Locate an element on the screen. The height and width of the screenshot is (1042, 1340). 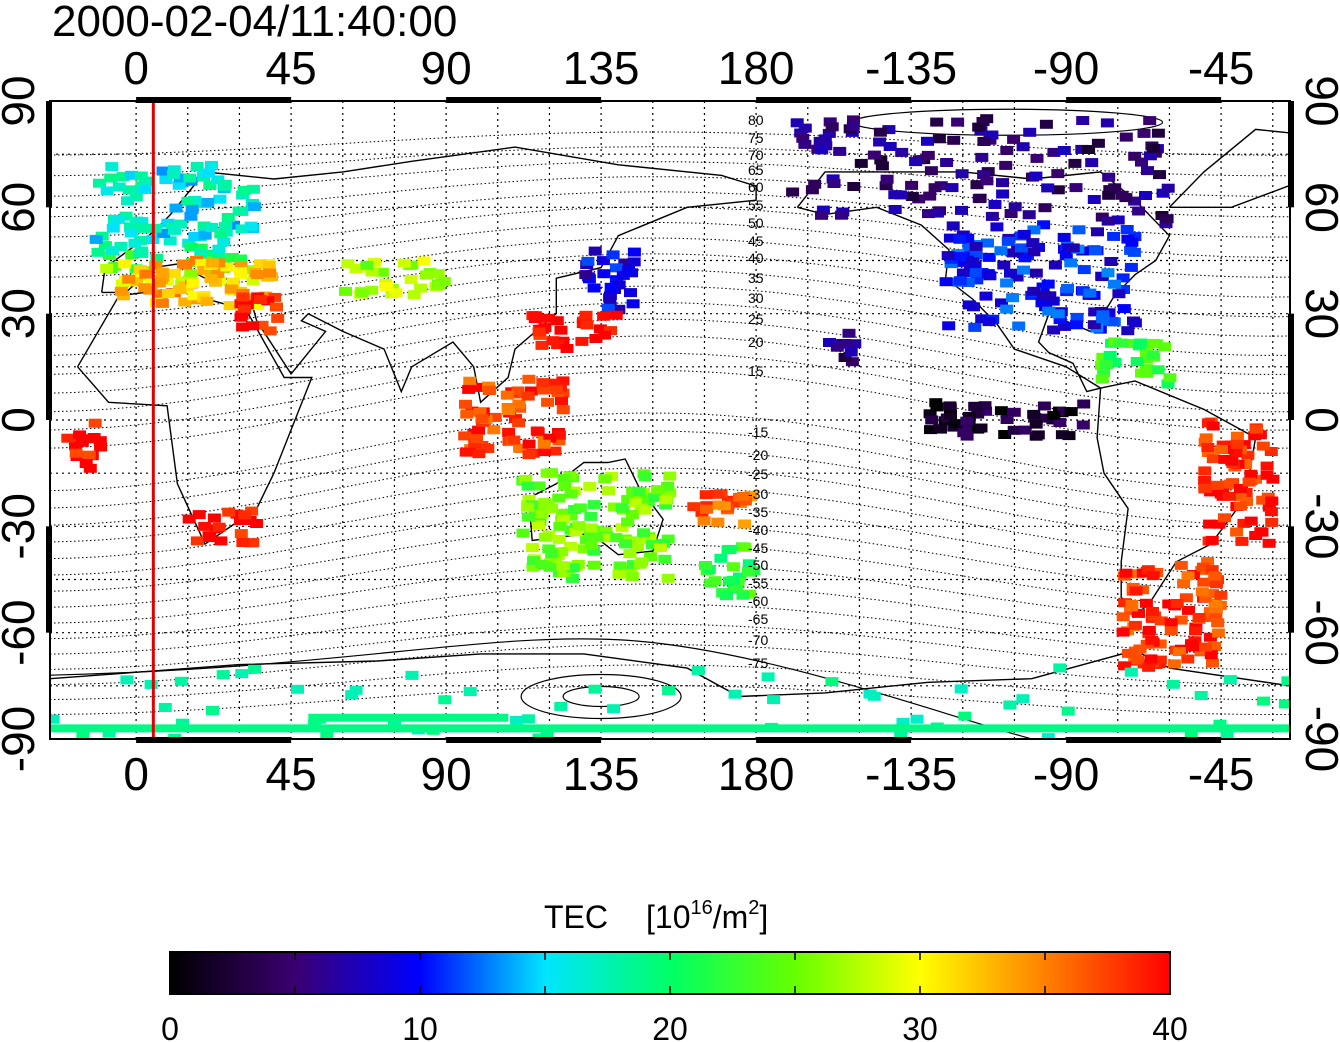
tec-point-africa-west is located at coordinates (101, 447).